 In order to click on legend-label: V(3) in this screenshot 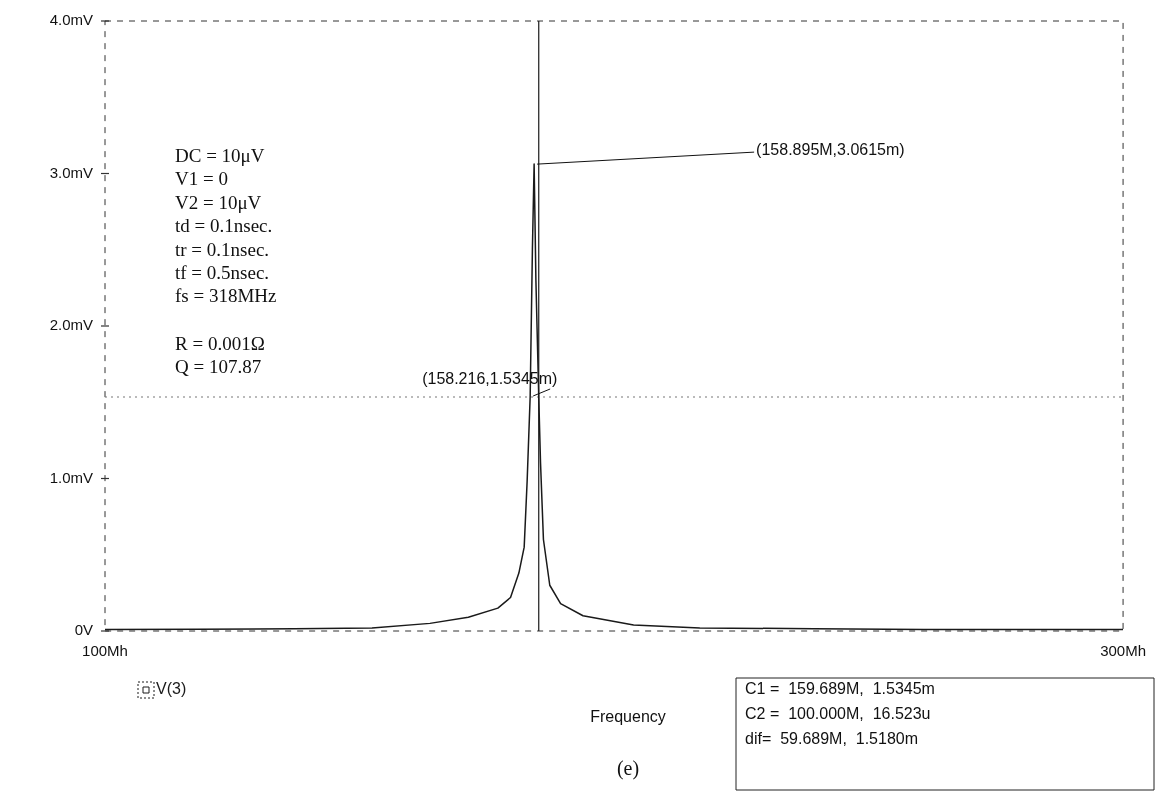, I will do `click(171, 689)`.